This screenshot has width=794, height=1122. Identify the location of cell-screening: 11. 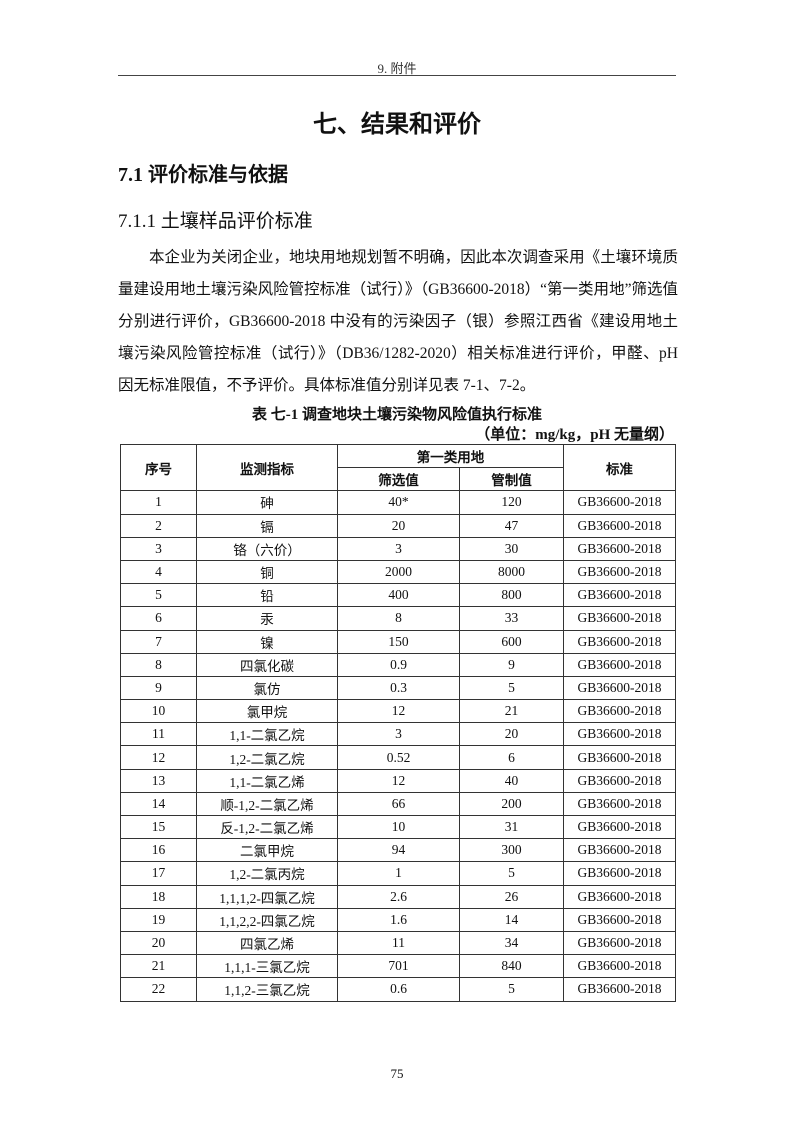
(398, 943).